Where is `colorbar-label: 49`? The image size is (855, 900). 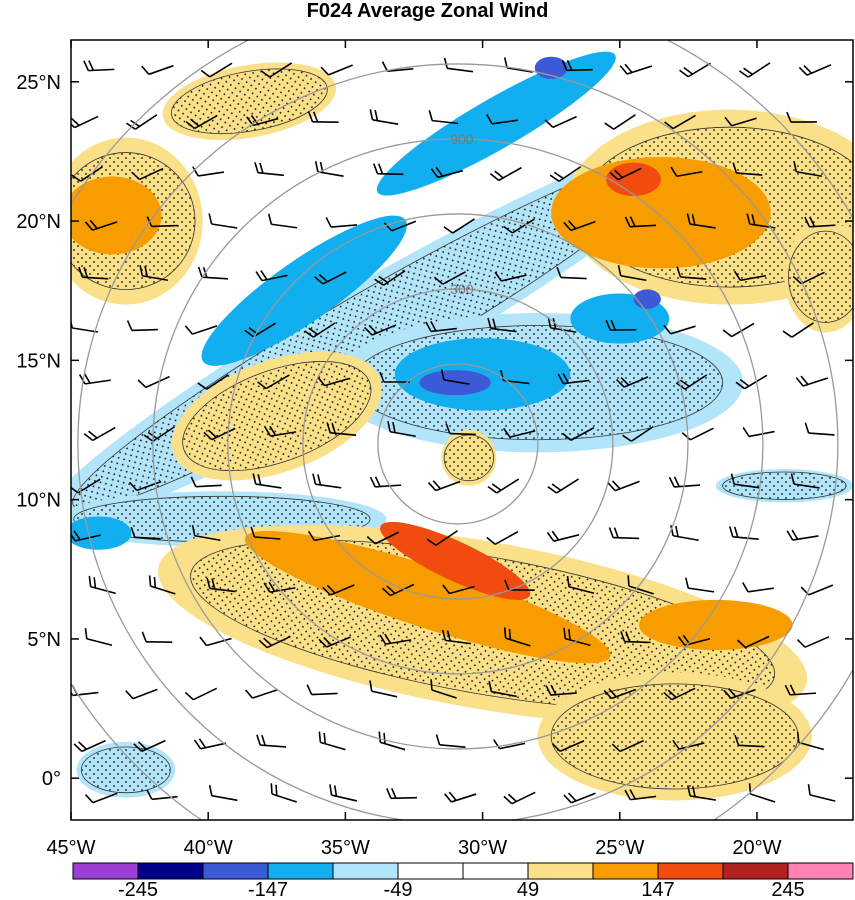
colorbar-label: 49 is located at coordinates (528, 889).